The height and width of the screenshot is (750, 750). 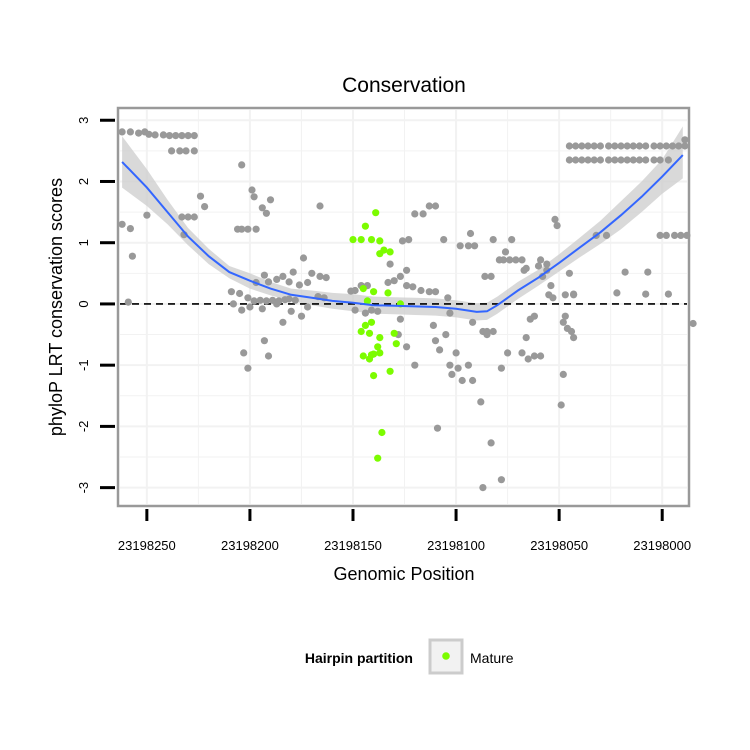 What do you see at coordinates (83, 365) in the screenshot?
I see `y-tick-label: -1` at bounding box center [83, 365].